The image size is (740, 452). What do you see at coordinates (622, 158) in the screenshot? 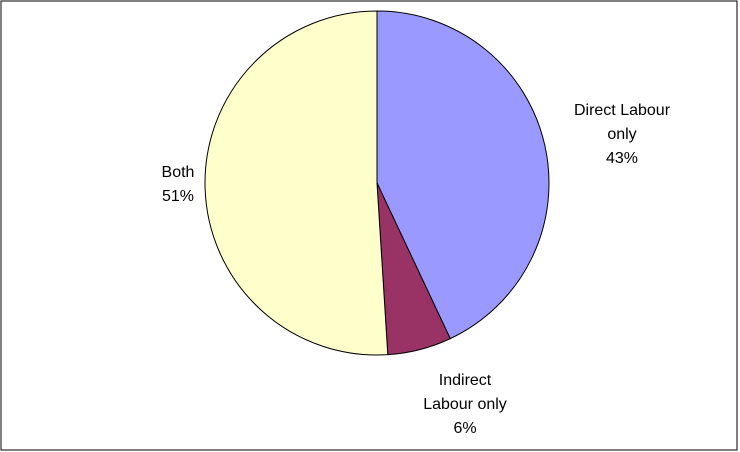
I see `value-label: 43%` at bounding box center [622, 158].